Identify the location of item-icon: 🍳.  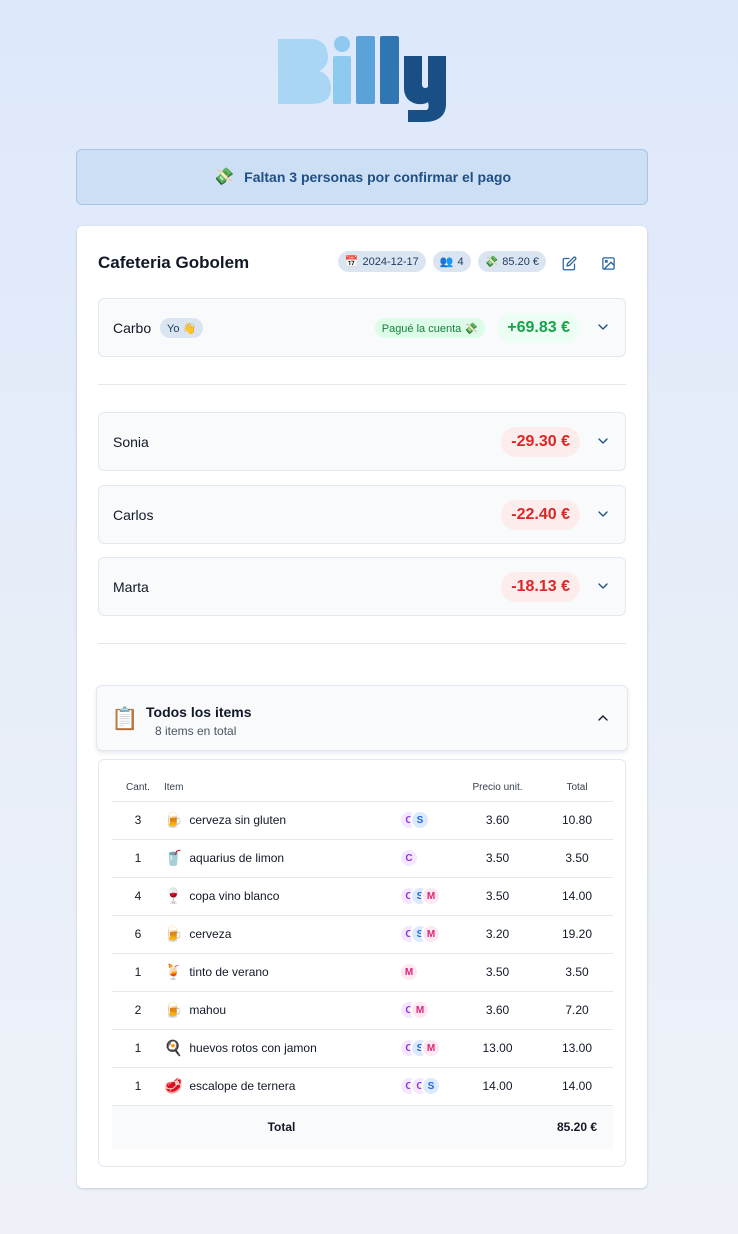
(173, 1048).